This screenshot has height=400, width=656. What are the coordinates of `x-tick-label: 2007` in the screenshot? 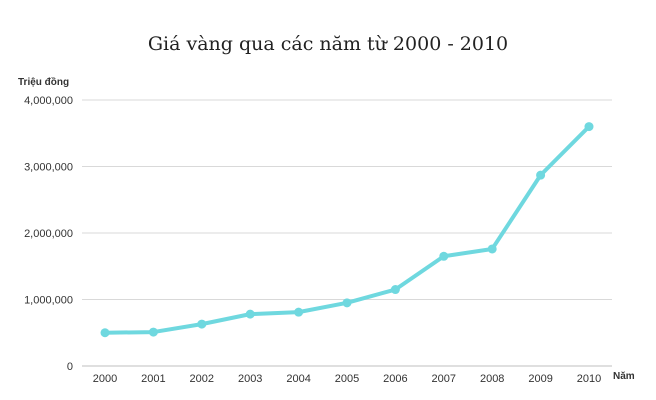 It's located at (444, 379).